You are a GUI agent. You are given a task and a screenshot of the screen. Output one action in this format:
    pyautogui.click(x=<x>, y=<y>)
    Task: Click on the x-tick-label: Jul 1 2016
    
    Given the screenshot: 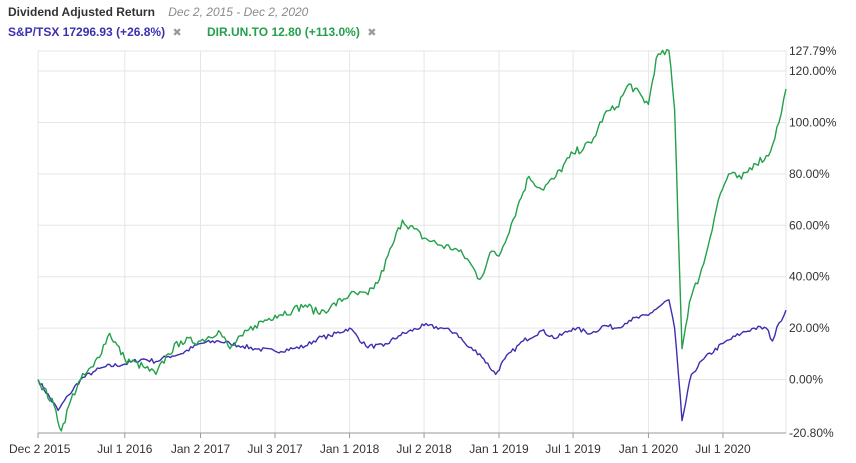 What is the action you would take?
    pyautogui.click(x=125, y=449)
    